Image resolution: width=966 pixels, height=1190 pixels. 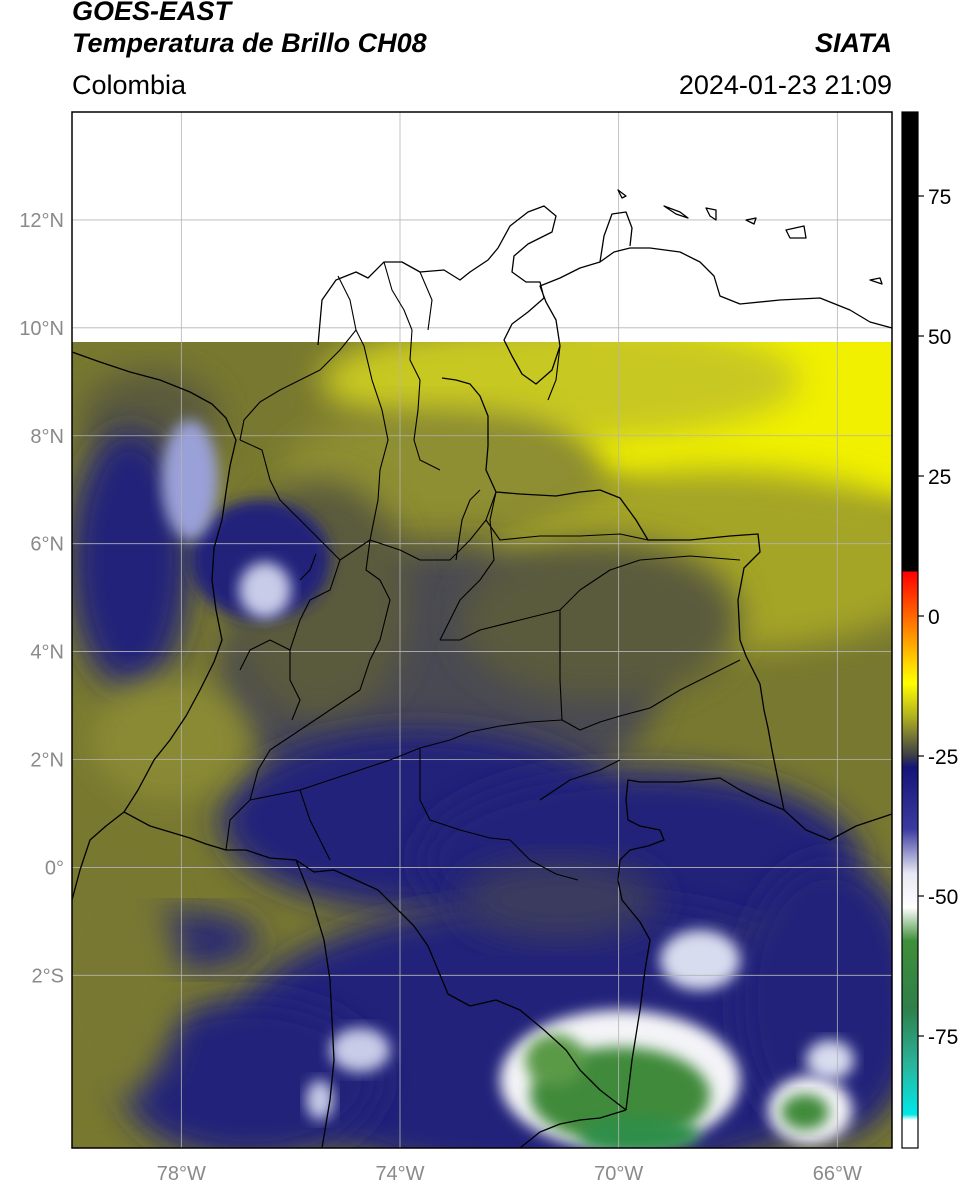 I want to click on island-margarita, so click(x=796, y=232).